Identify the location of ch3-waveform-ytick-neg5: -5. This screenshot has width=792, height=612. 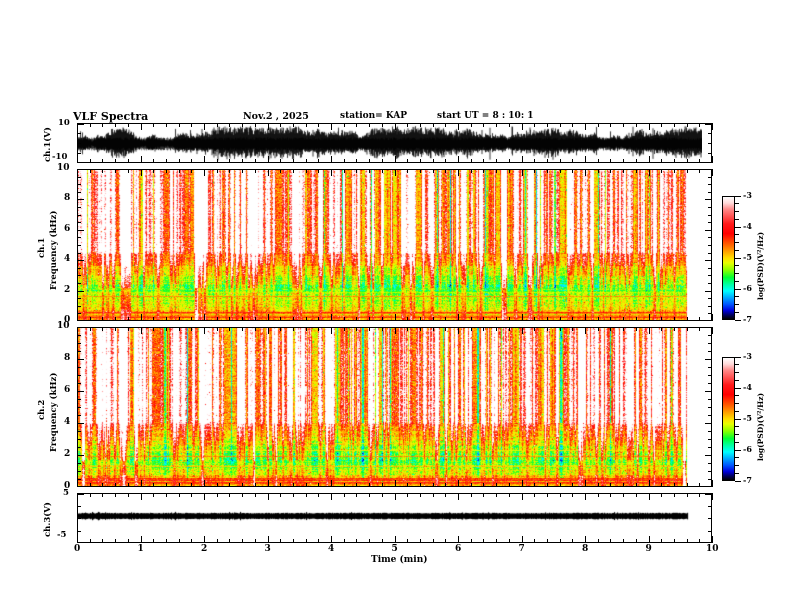
(62, 535).